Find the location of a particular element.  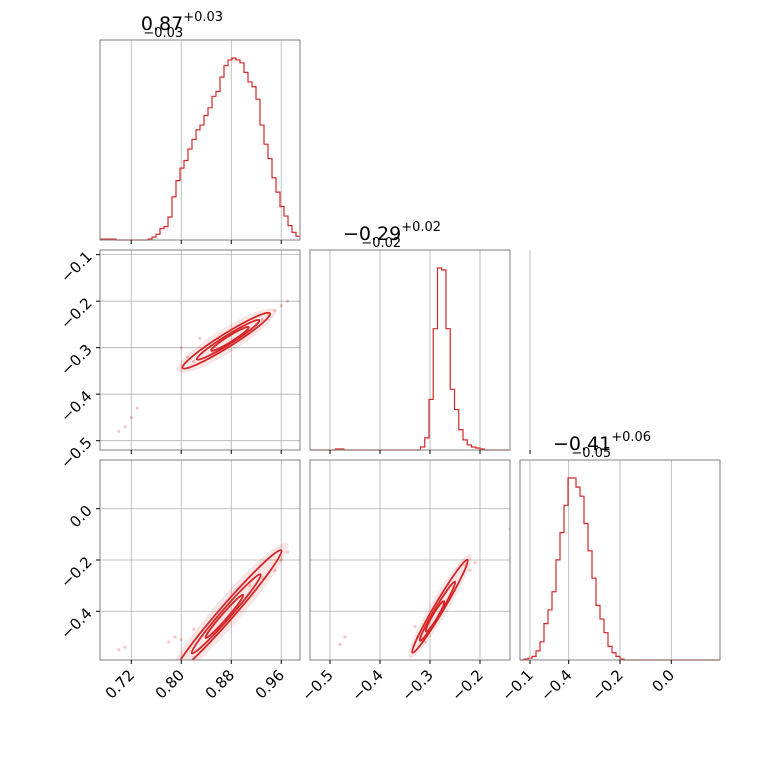

y-tick-label: −0.5 is located at coordinates (76, 453).